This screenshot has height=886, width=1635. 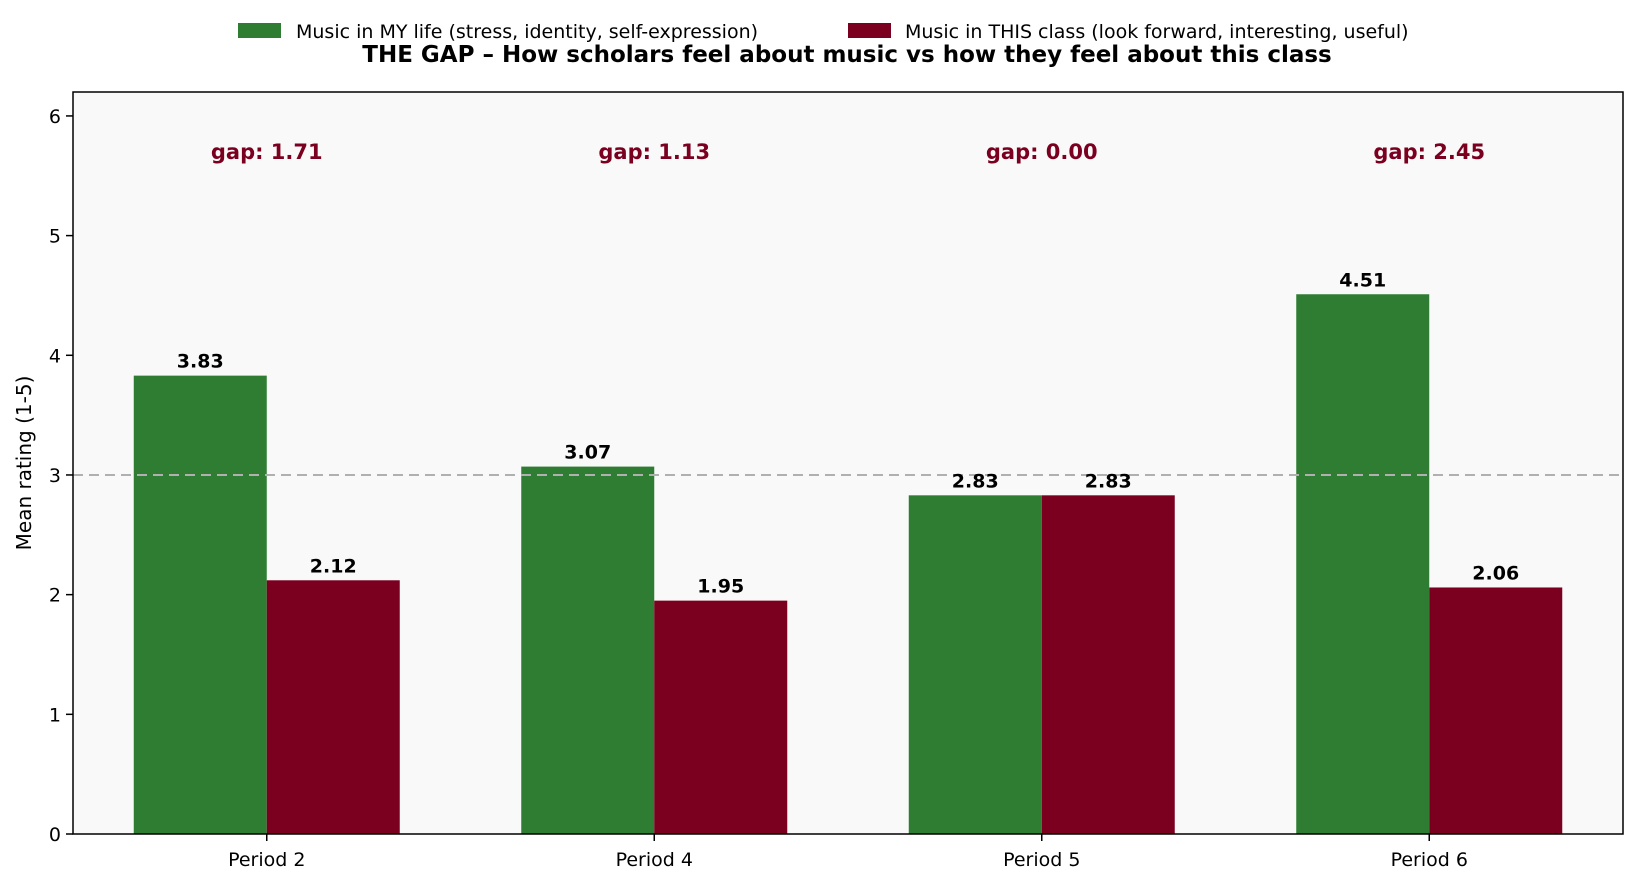 What do you see at coordinates (1362, 280) in the screenshot?
I see `bar-label-life-4: 4.51` at bounding box center [1362, 280].